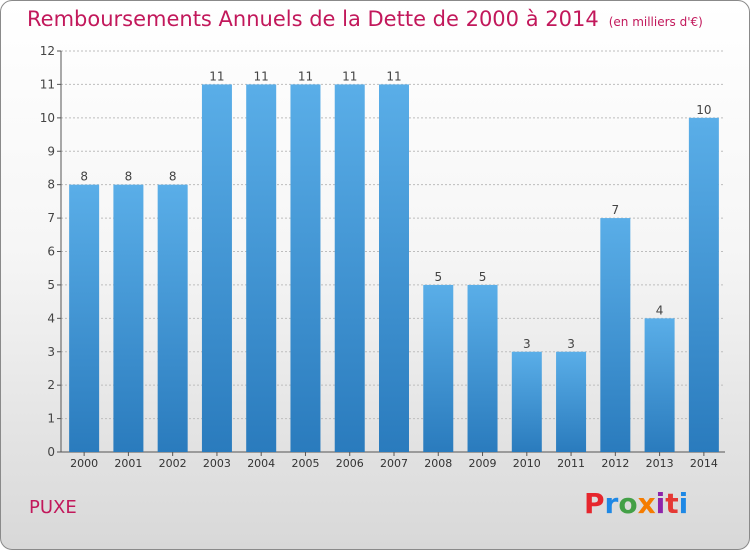  Describe the element at coordinates (394, 463) in the screenshot. I see `x-tick-label: 2007` at that location.